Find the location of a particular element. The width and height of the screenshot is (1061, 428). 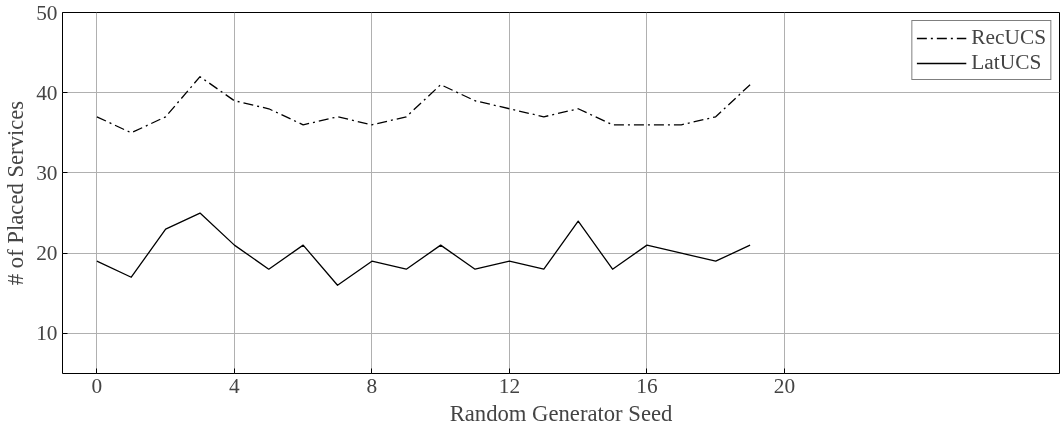

legend-label: RecUCS is located at coordinates (1008, 37).